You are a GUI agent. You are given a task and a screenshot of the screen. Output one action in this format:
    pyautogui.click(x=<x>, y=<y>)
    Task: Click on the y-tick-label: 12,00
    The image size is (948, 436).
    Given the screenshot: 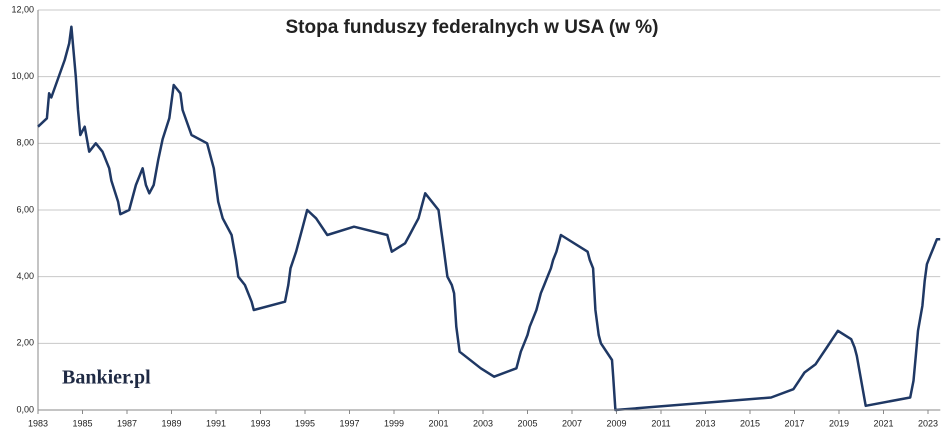 What is the action you would take?
    pyautogui.click(x=22, y=9)
    